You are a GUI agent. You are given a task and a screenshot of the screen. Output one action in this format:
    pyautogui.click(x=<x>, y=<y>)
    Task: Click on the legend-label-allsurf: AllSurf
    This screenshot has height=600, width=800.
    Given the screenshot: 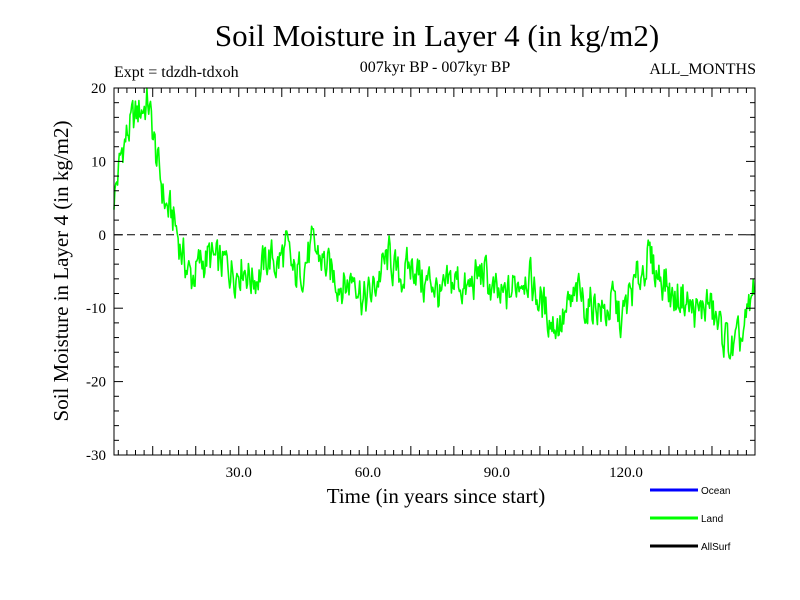 What is the action you would take?
    pyautogui.click(x=716, y=547)
    